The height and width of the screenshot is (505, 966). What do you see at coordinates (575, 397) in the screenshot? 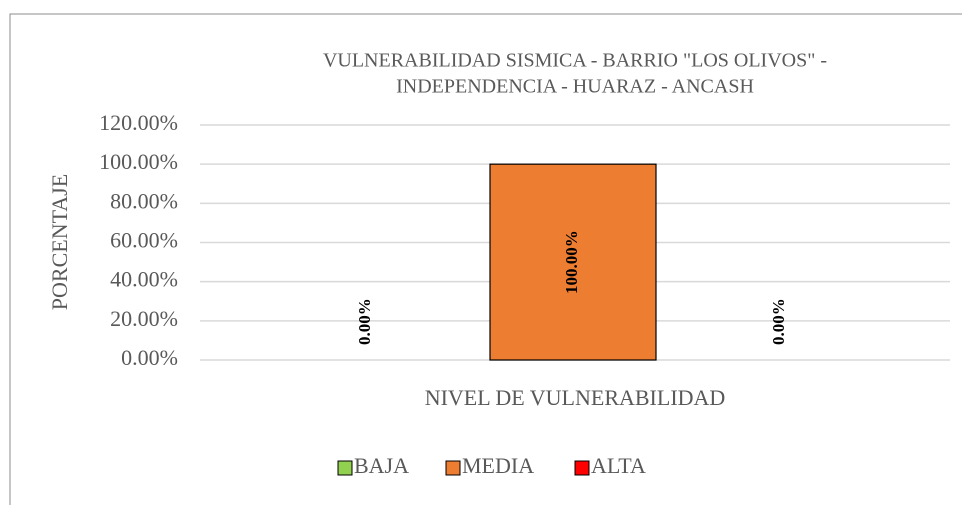
I see `x-axis-label: NIVEL DE VULNERABILIDAD` at bounding box center [575, 397].